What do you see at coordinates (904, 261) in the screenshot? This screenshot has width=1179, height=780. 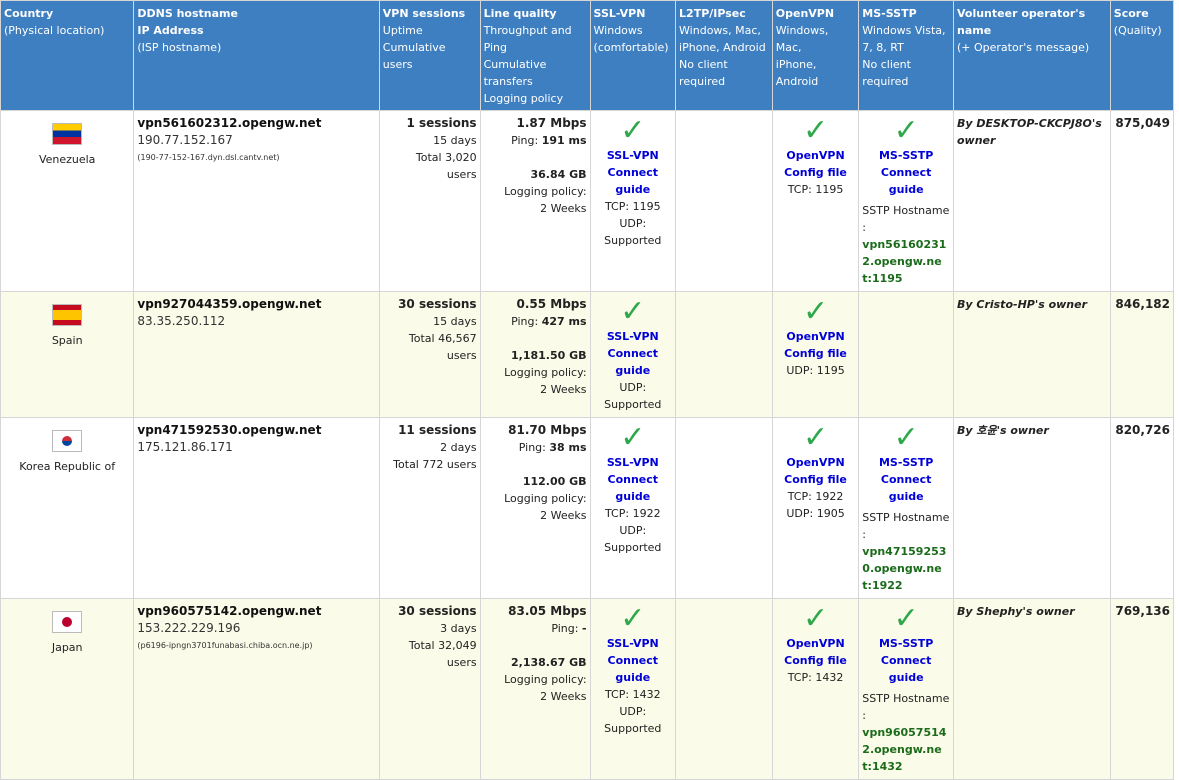 I see `sstp-hostname: vpn561602312.opengw.net:1195` at bounding box center [904, 261].